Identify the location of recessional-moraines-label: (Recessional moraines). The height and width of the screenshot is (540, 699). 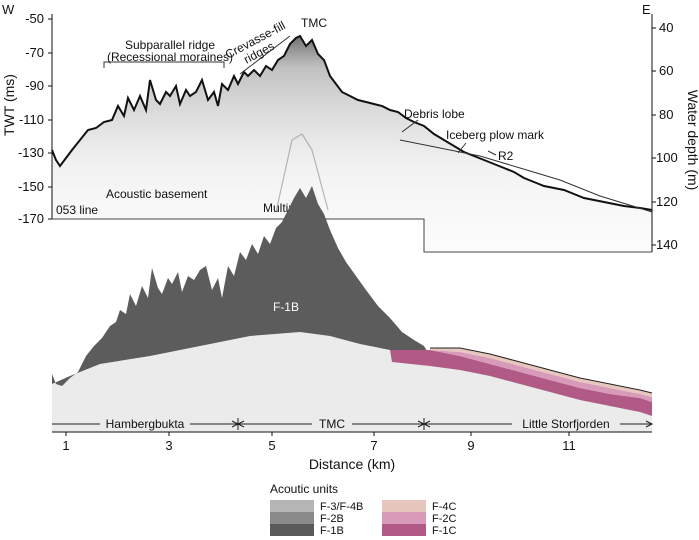
(170, 57).